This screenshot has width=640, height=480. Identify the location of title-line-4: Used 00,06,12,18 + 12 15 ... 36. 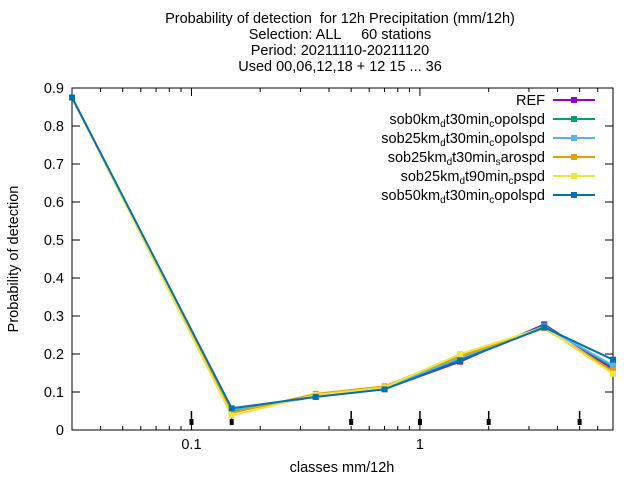
(340, 67).